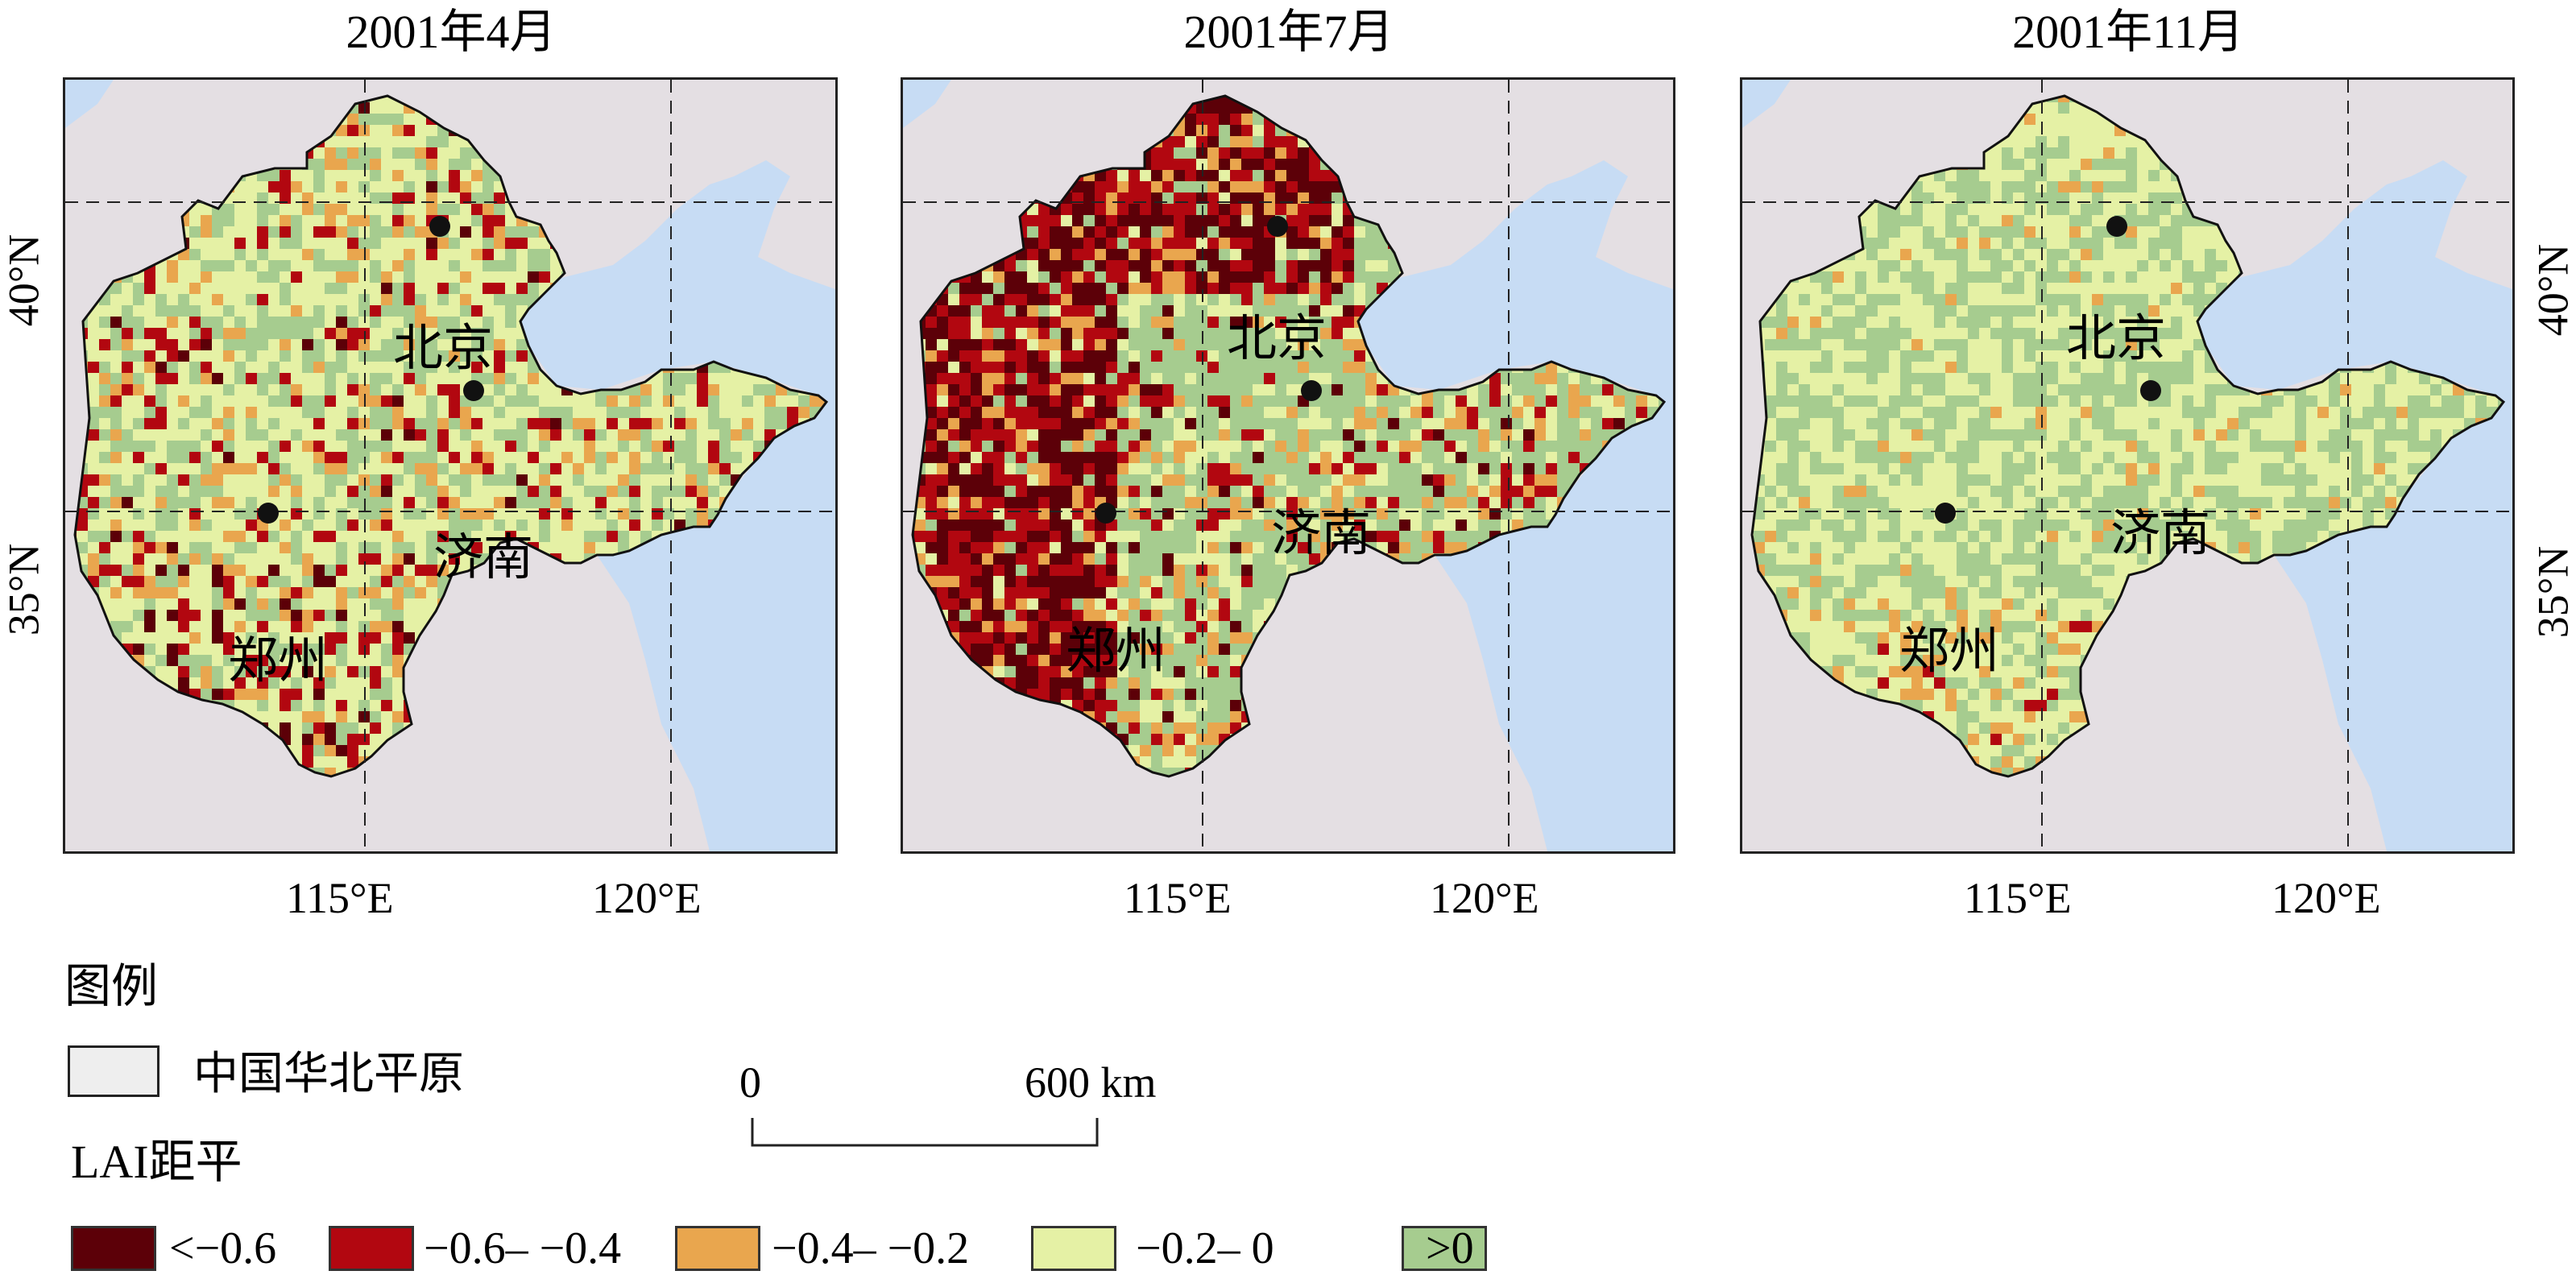 This screenshot has height=1275, width=2576. I want to click on legend-class-label-2: −0.4– −0.2, so click(871, 1248).